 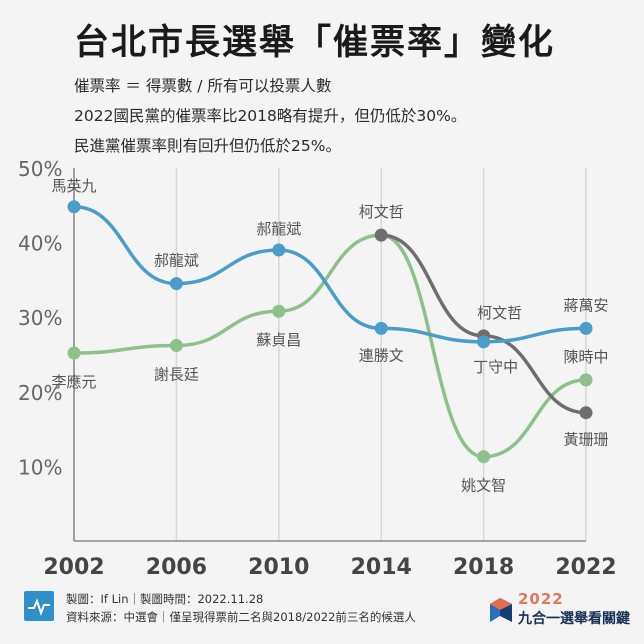 I want to click on data-label: 黃珊珊, so click(x=585, y=440).